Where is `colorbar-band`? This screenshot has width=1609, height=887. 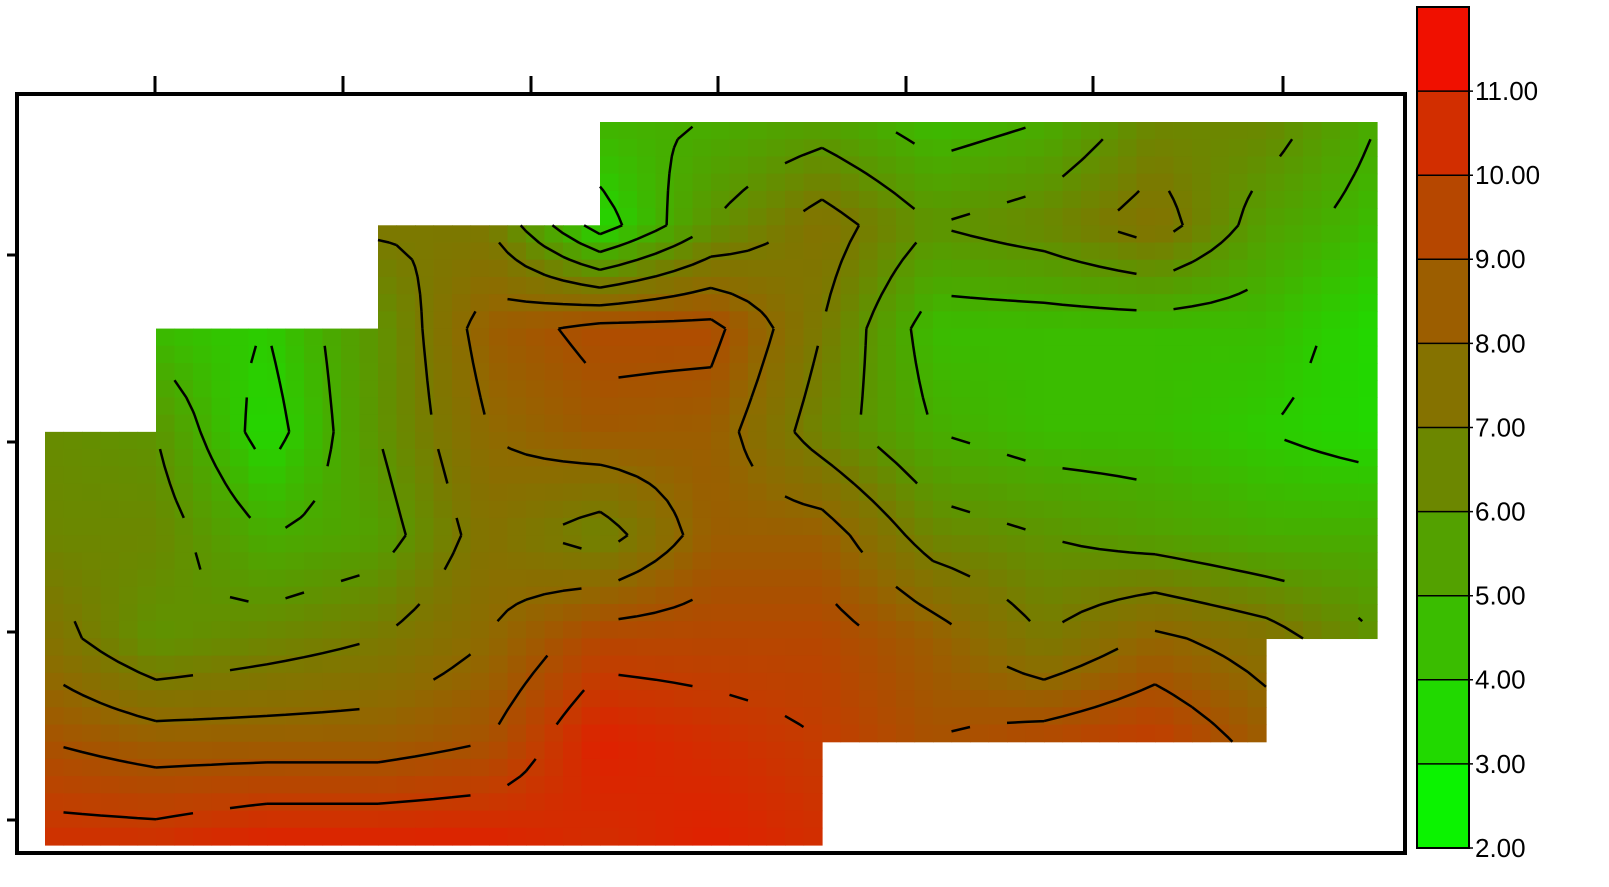
colorbar-band is located at coordinates (1443, 469).